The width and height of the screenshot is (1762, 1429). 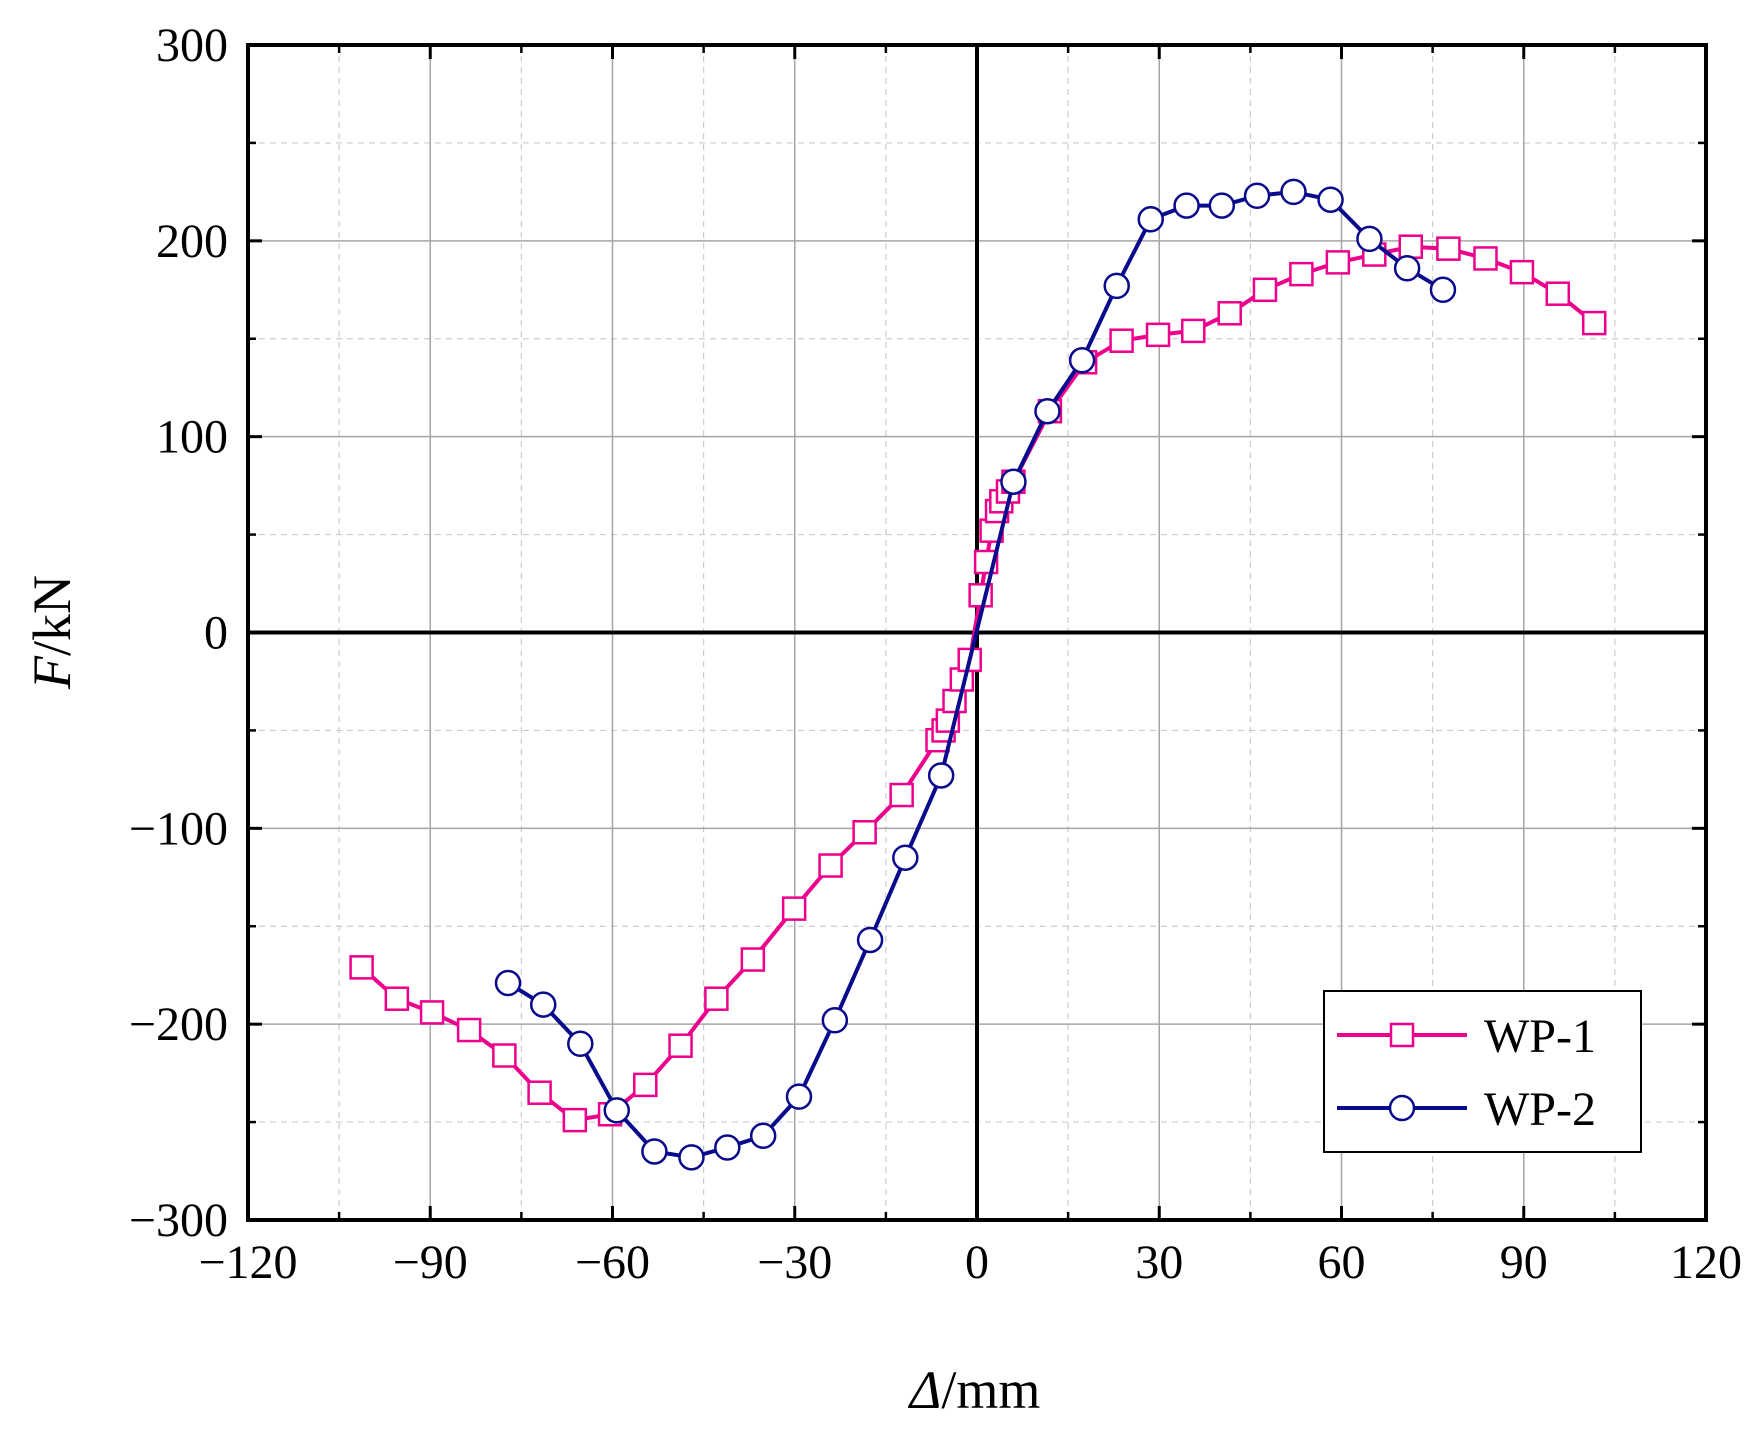 What do you see at coordinates (1159, 1262) in the screenshot?
I see `x-tick-label-30: 30` at bounding box center [1159, 1262].